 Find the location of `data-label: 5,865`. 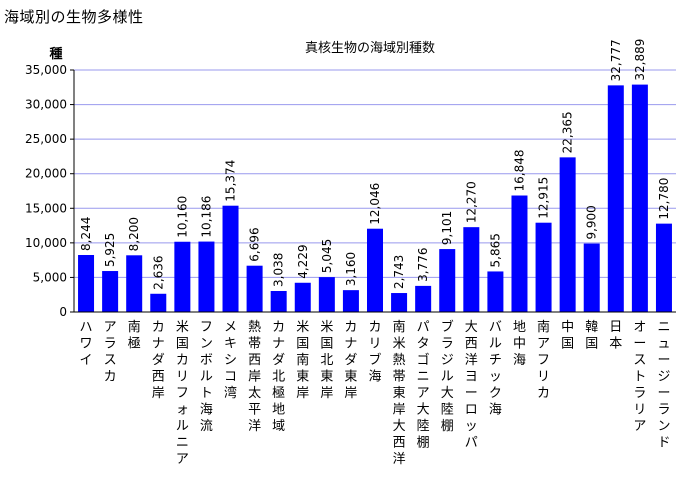

data-label: 5,865 is located at coordinates (495, 250).